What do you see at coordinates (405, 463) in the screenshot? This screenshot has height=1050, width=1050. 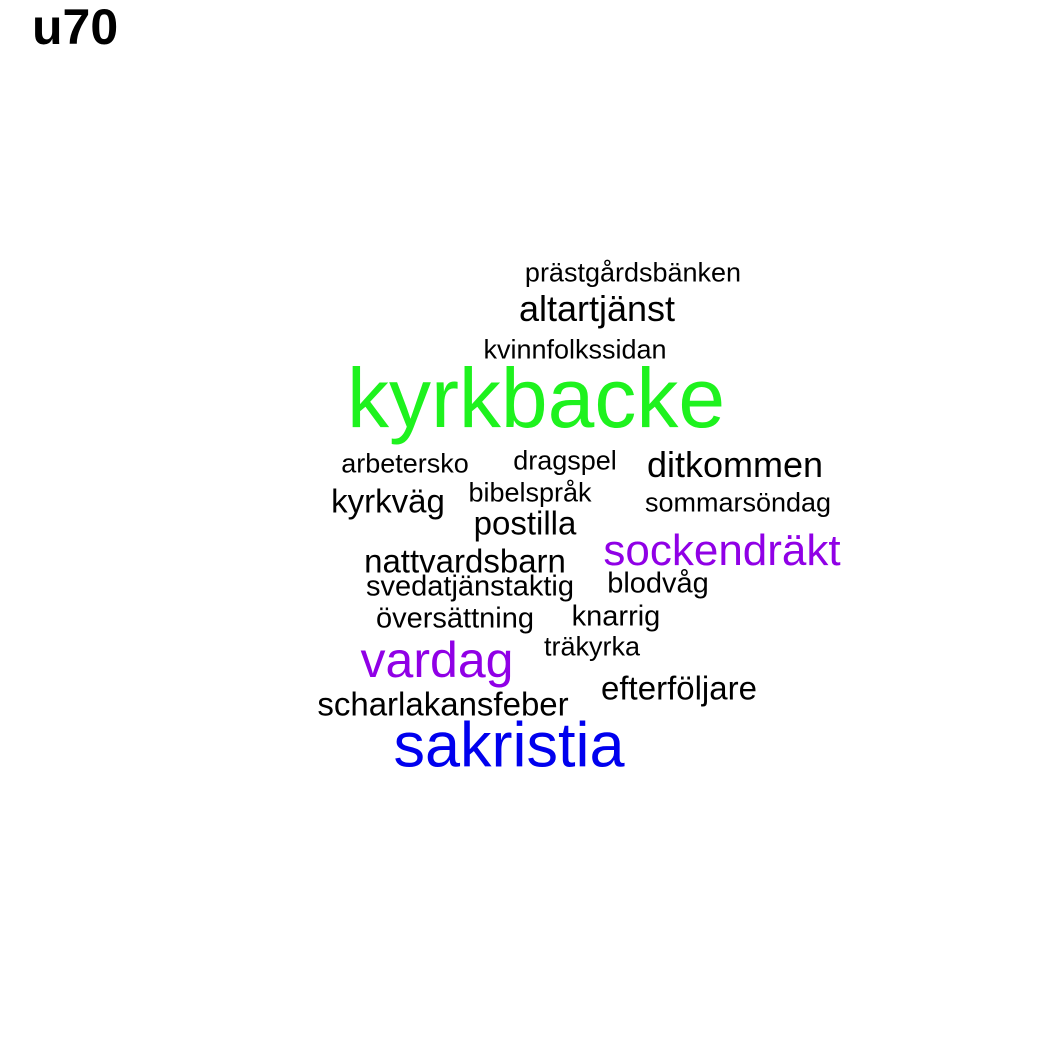 I see `cloud-word: arbetersko` at bounding box center [405, 463].